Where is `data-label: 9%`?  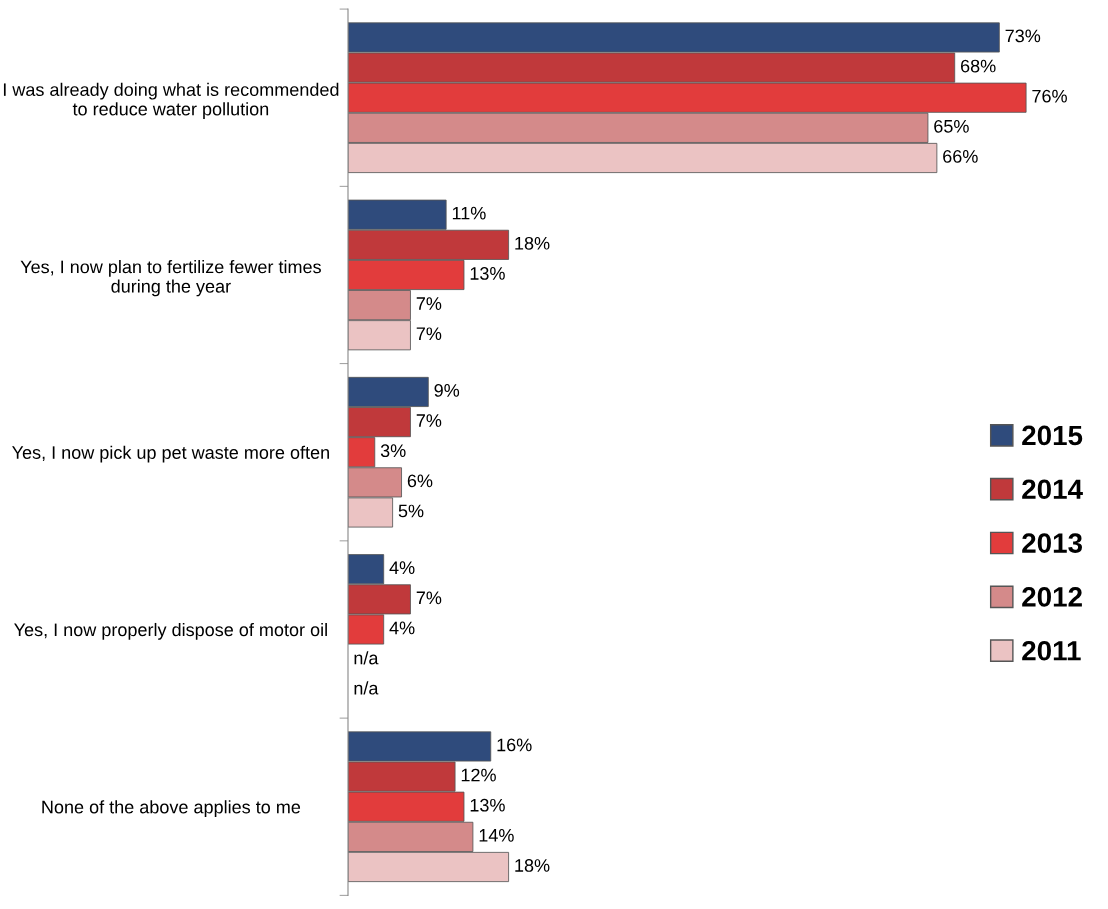 data-label: 9% is located at coordinates (447, 390).